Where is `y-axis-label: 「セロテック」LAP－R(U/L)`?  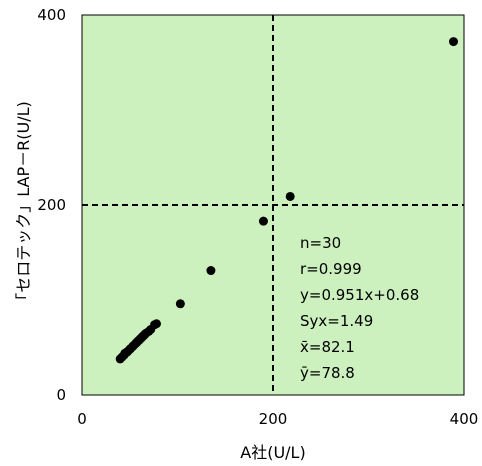
y-axis-label: 「セロテック」LAP－R(U/L) is located at coordinates (23, 205).